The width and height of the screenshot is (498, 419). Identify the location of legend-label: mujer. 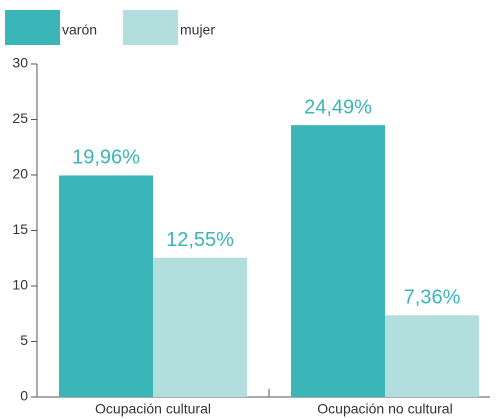
(197, 30).